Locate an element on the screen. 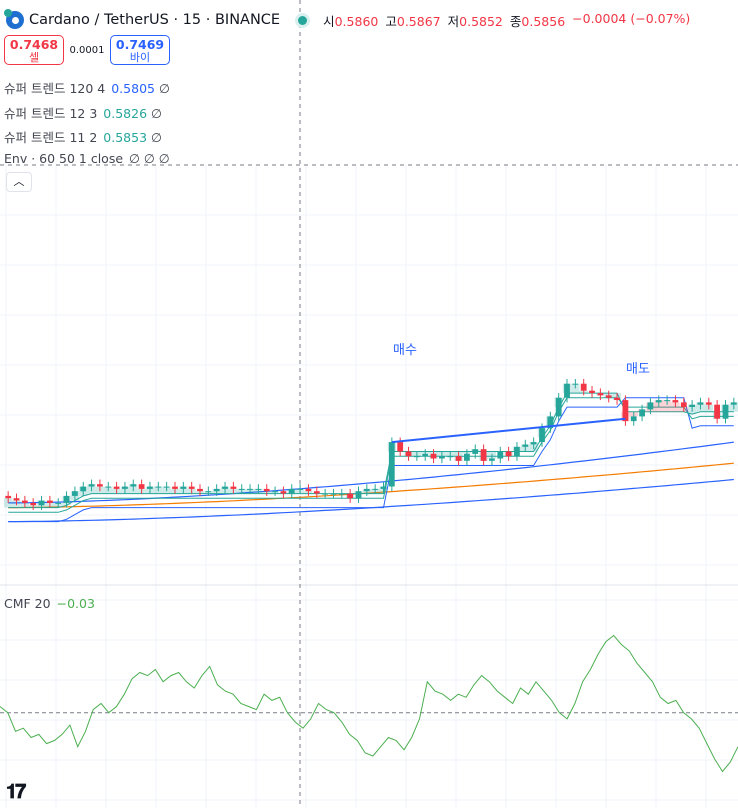 Image resolution: width=738 pixels, height=808 pixels. indicator-envelope: Env · 60 50 1 close ∅ ∅ ∅ is located at coordinates (87, 158).